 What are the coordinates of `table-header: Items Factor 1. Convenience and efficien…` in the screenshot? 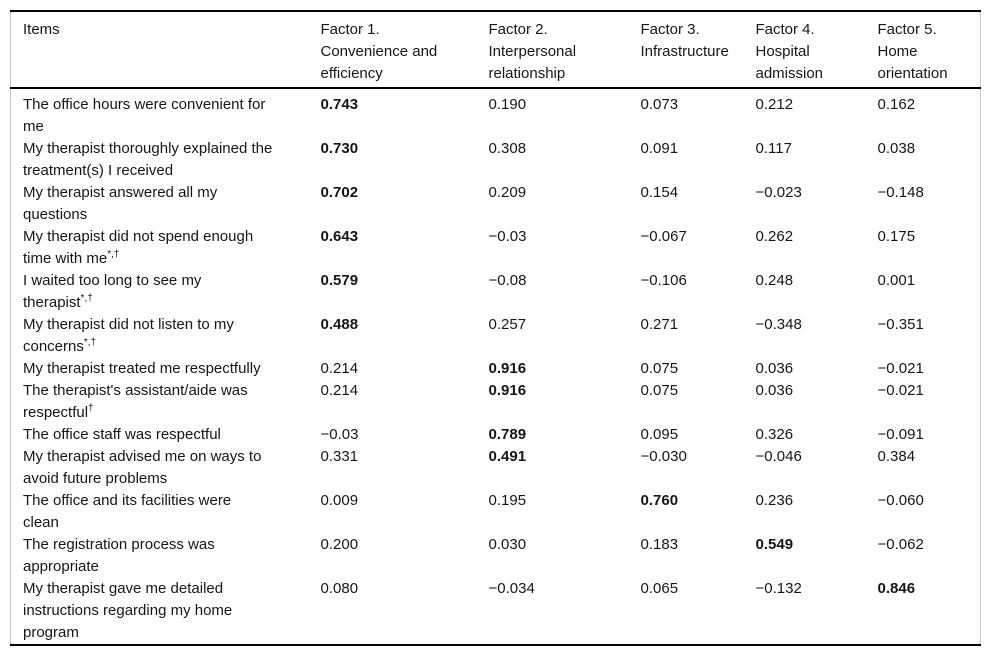 It's located at (495, 50).